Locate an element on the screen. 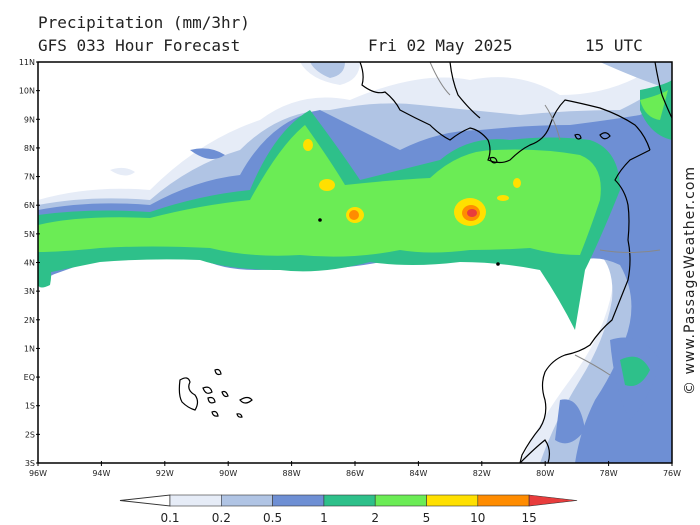 The image size is (700, 525). model-run-label: GFS 033 Hour Forecast is located at coordinates (139, 45).